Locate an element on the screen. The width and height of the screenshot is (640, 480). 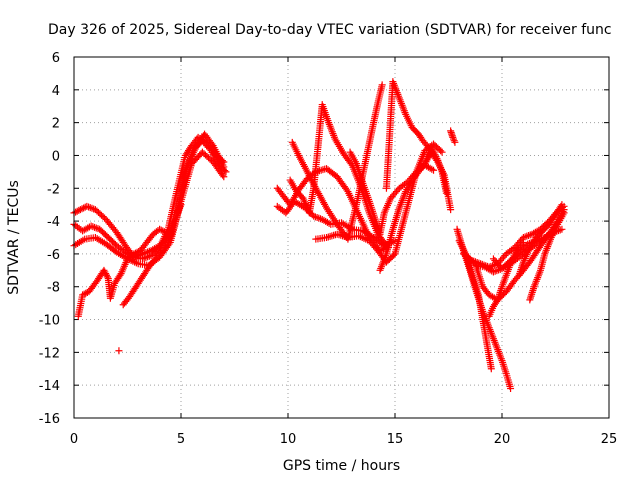
y-tick-label: 2 is located at coordinates (56, 124).